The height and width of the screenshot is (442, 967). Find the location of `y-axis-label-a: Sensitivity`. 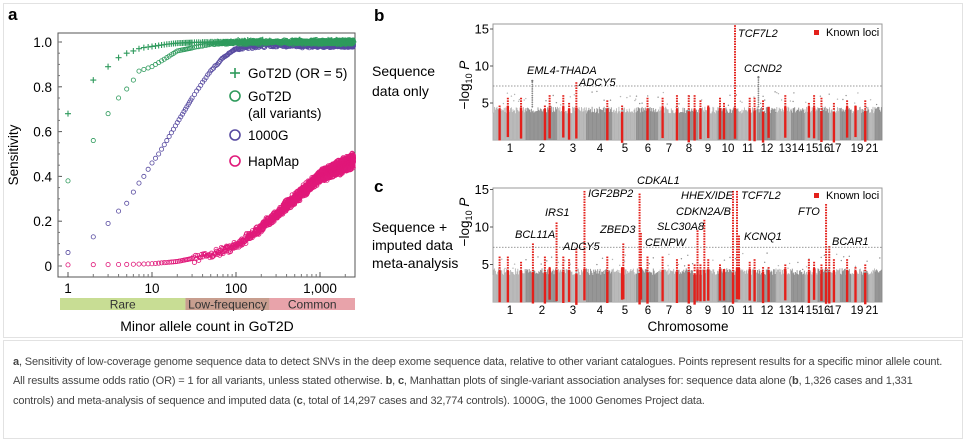

y-axis-label-a: Sensitivity is located at coordinates (13, 154).